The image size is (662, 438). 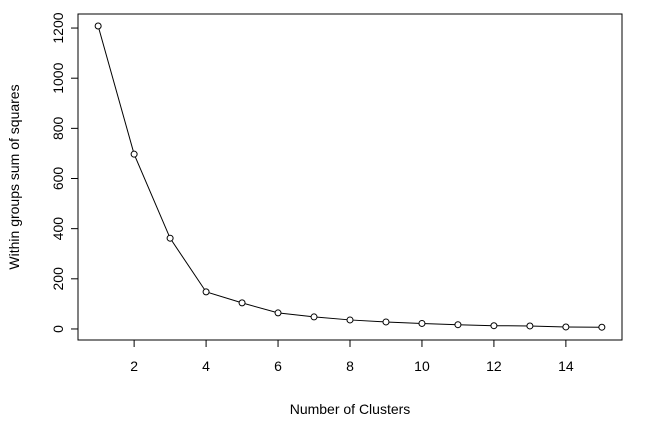 I want to click on y-tick-label: 400, so click(x=58, y=229).